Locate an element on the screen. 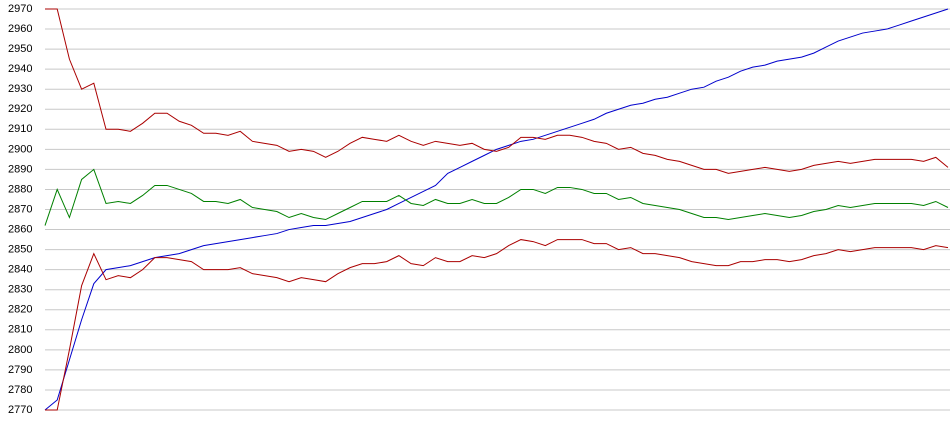  y-tick-label: 2850 is located at coordinates (20, 250).